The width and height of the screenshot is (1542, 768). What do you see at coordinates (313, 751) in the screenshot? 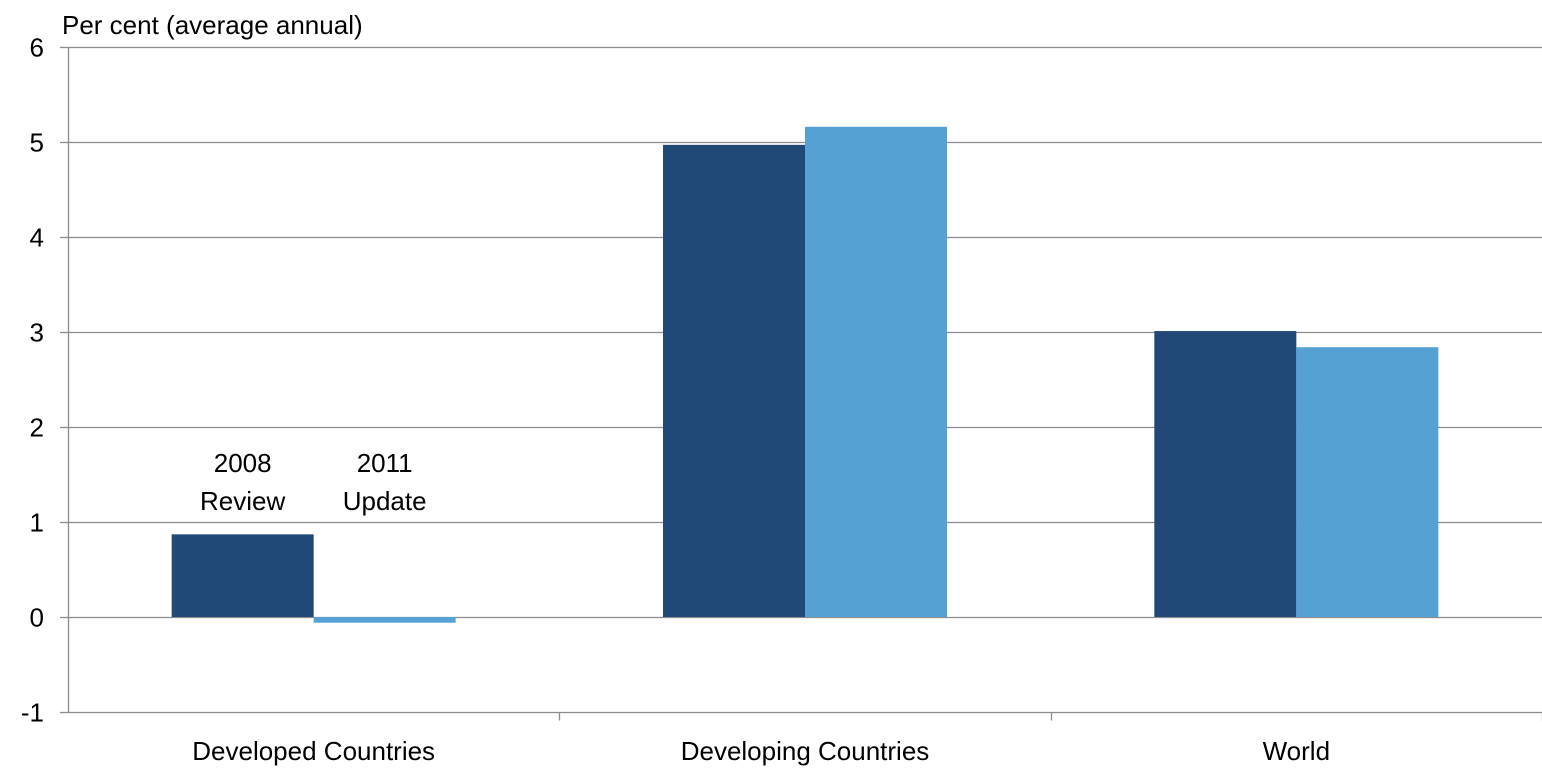
I see `x-category-label: Developed Countries` at bounding box center [313, 751].